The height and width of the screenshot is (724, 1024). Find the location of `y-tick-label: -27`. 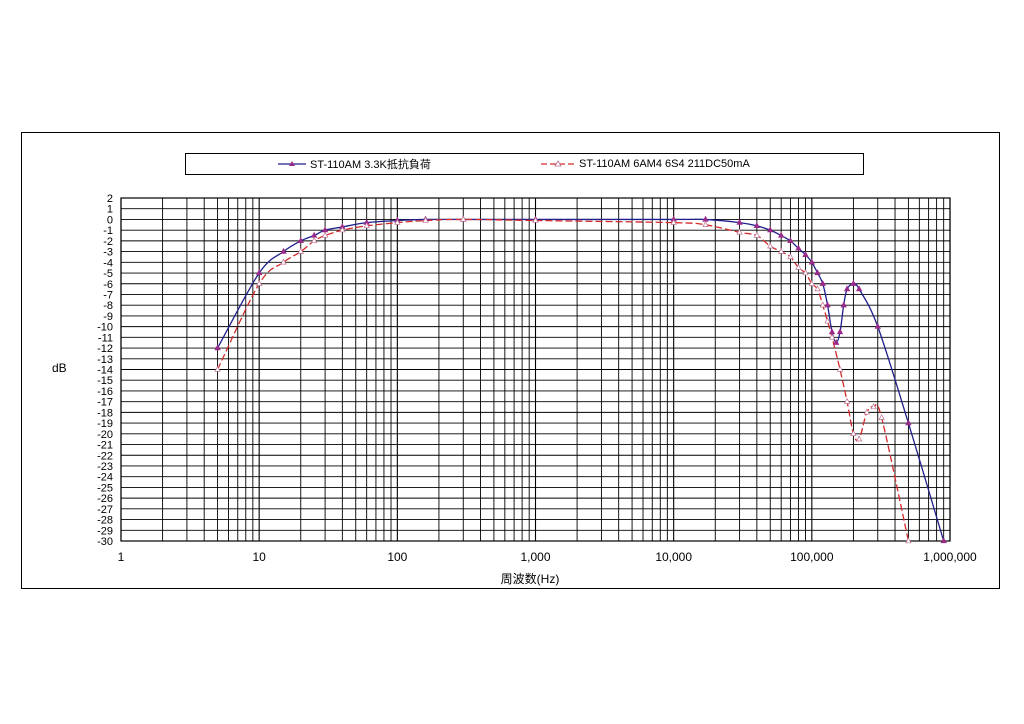

y-tick-label: -27 is located at coordinates (105, 510).